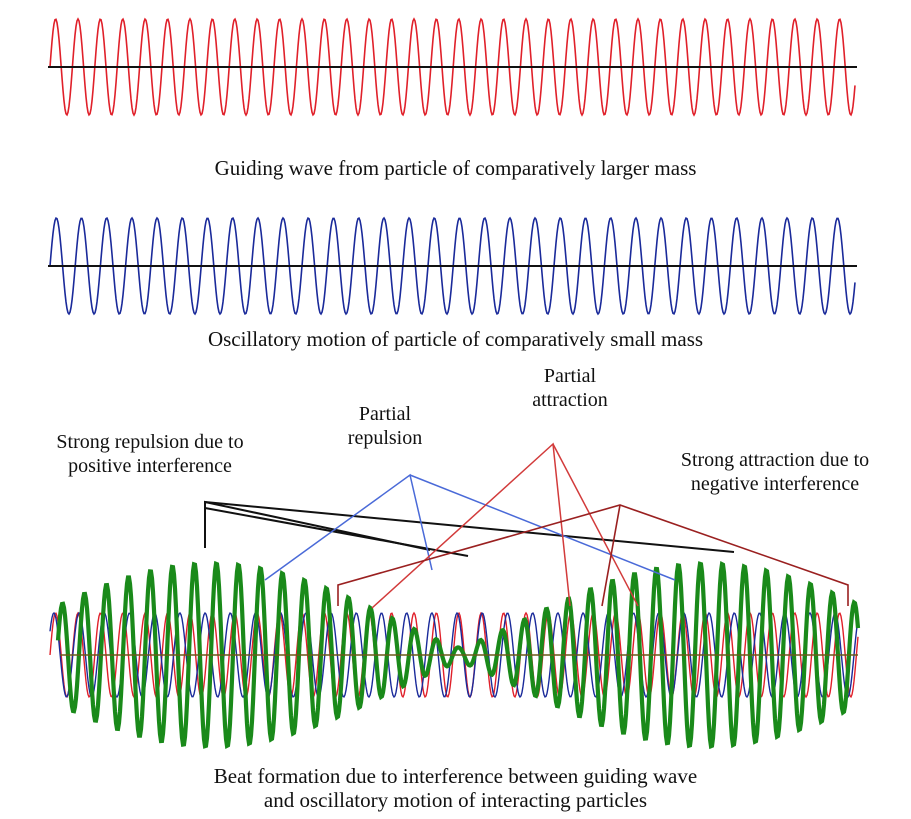 This screenshot has height=819, width=911. Describe the element at coordinates (385, 438) in the screenshot. I see `partial-repulsion-label-line2: repulsion` at that location.